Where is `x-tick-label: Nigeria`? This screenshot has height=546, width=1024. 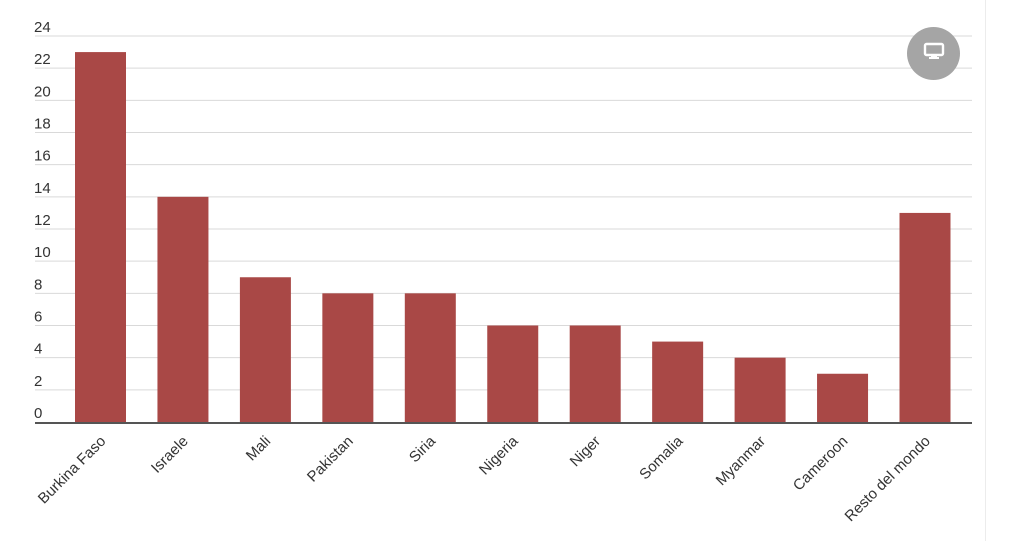 x-tick-label: Nigeria is located at coordinates (499, 455).